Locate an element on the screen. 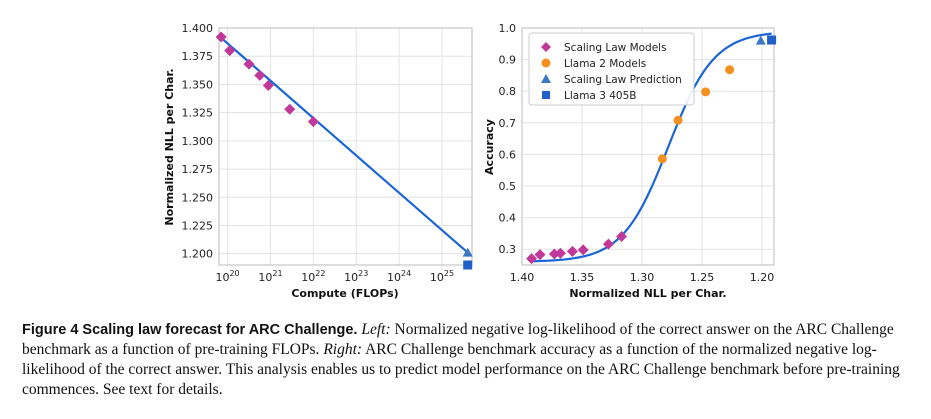 The image size is (931, 419). left-y-tick-label: 1.275 is located at coordinates (198, 169).